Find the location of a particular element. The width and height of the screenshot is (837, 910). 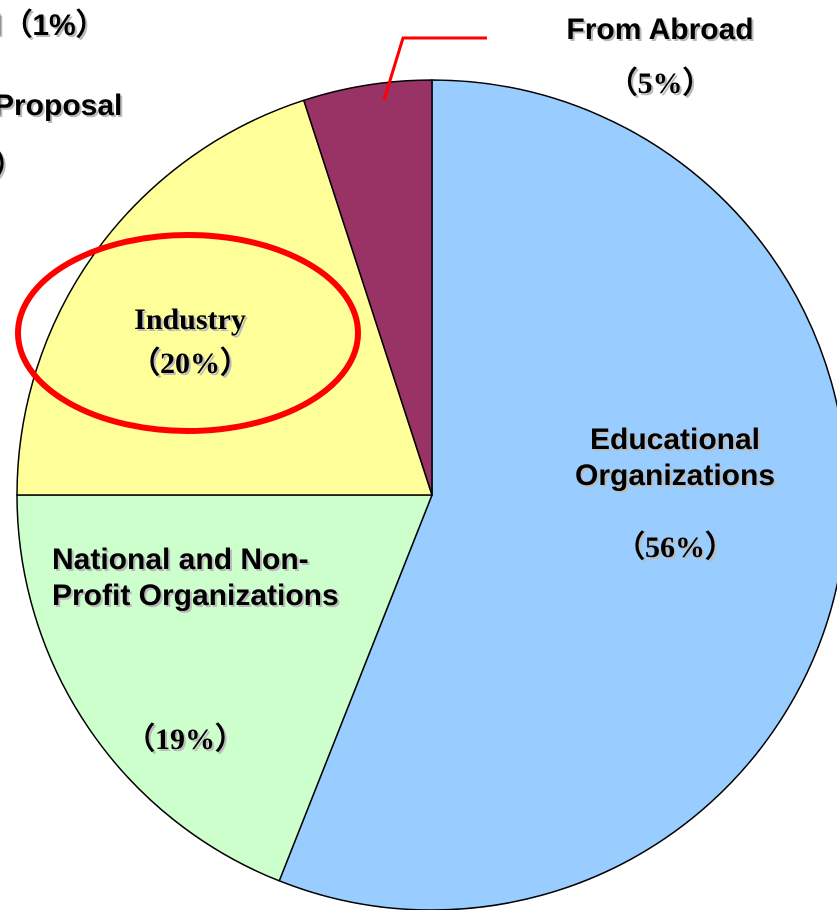

annotation: ） is located at coordinates (27, 166).